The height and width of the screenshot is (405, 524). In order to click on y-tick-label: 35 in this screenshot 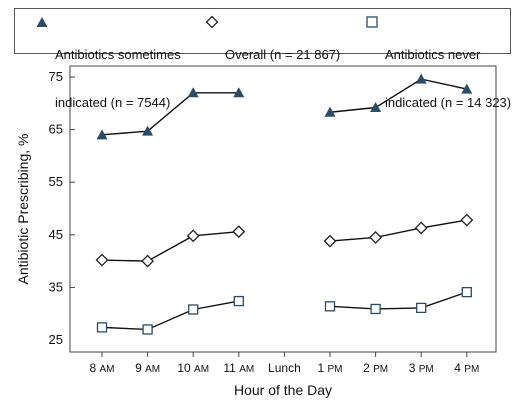, I will do `click(56, 286)`.